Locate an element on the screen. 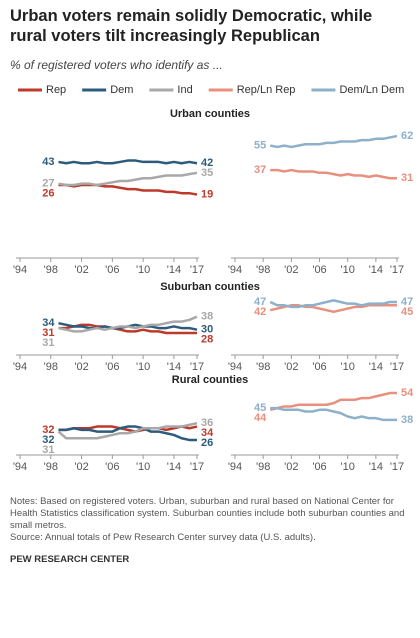 This screenshot has width=420, height=638. value-label: 28 is located at coordinates (207, 340).